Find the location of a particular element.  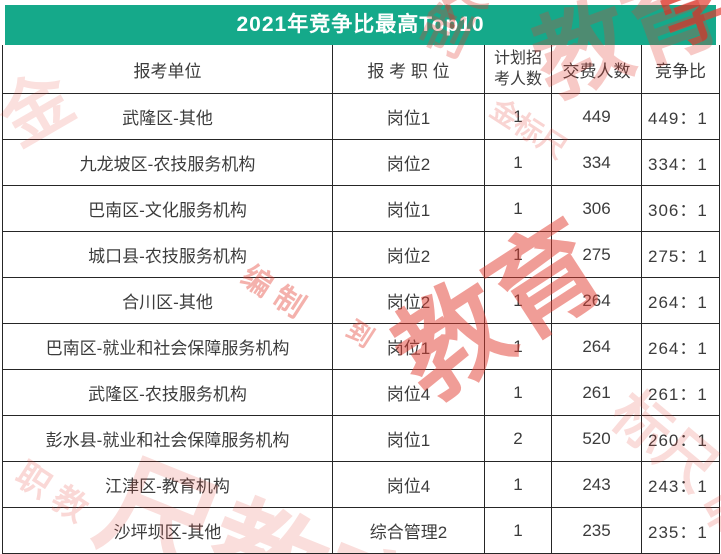

table-row: 彭水县-就业和社会保障服务机构 岗位1 2 520 260：1 is located at coordinates (361, 438).